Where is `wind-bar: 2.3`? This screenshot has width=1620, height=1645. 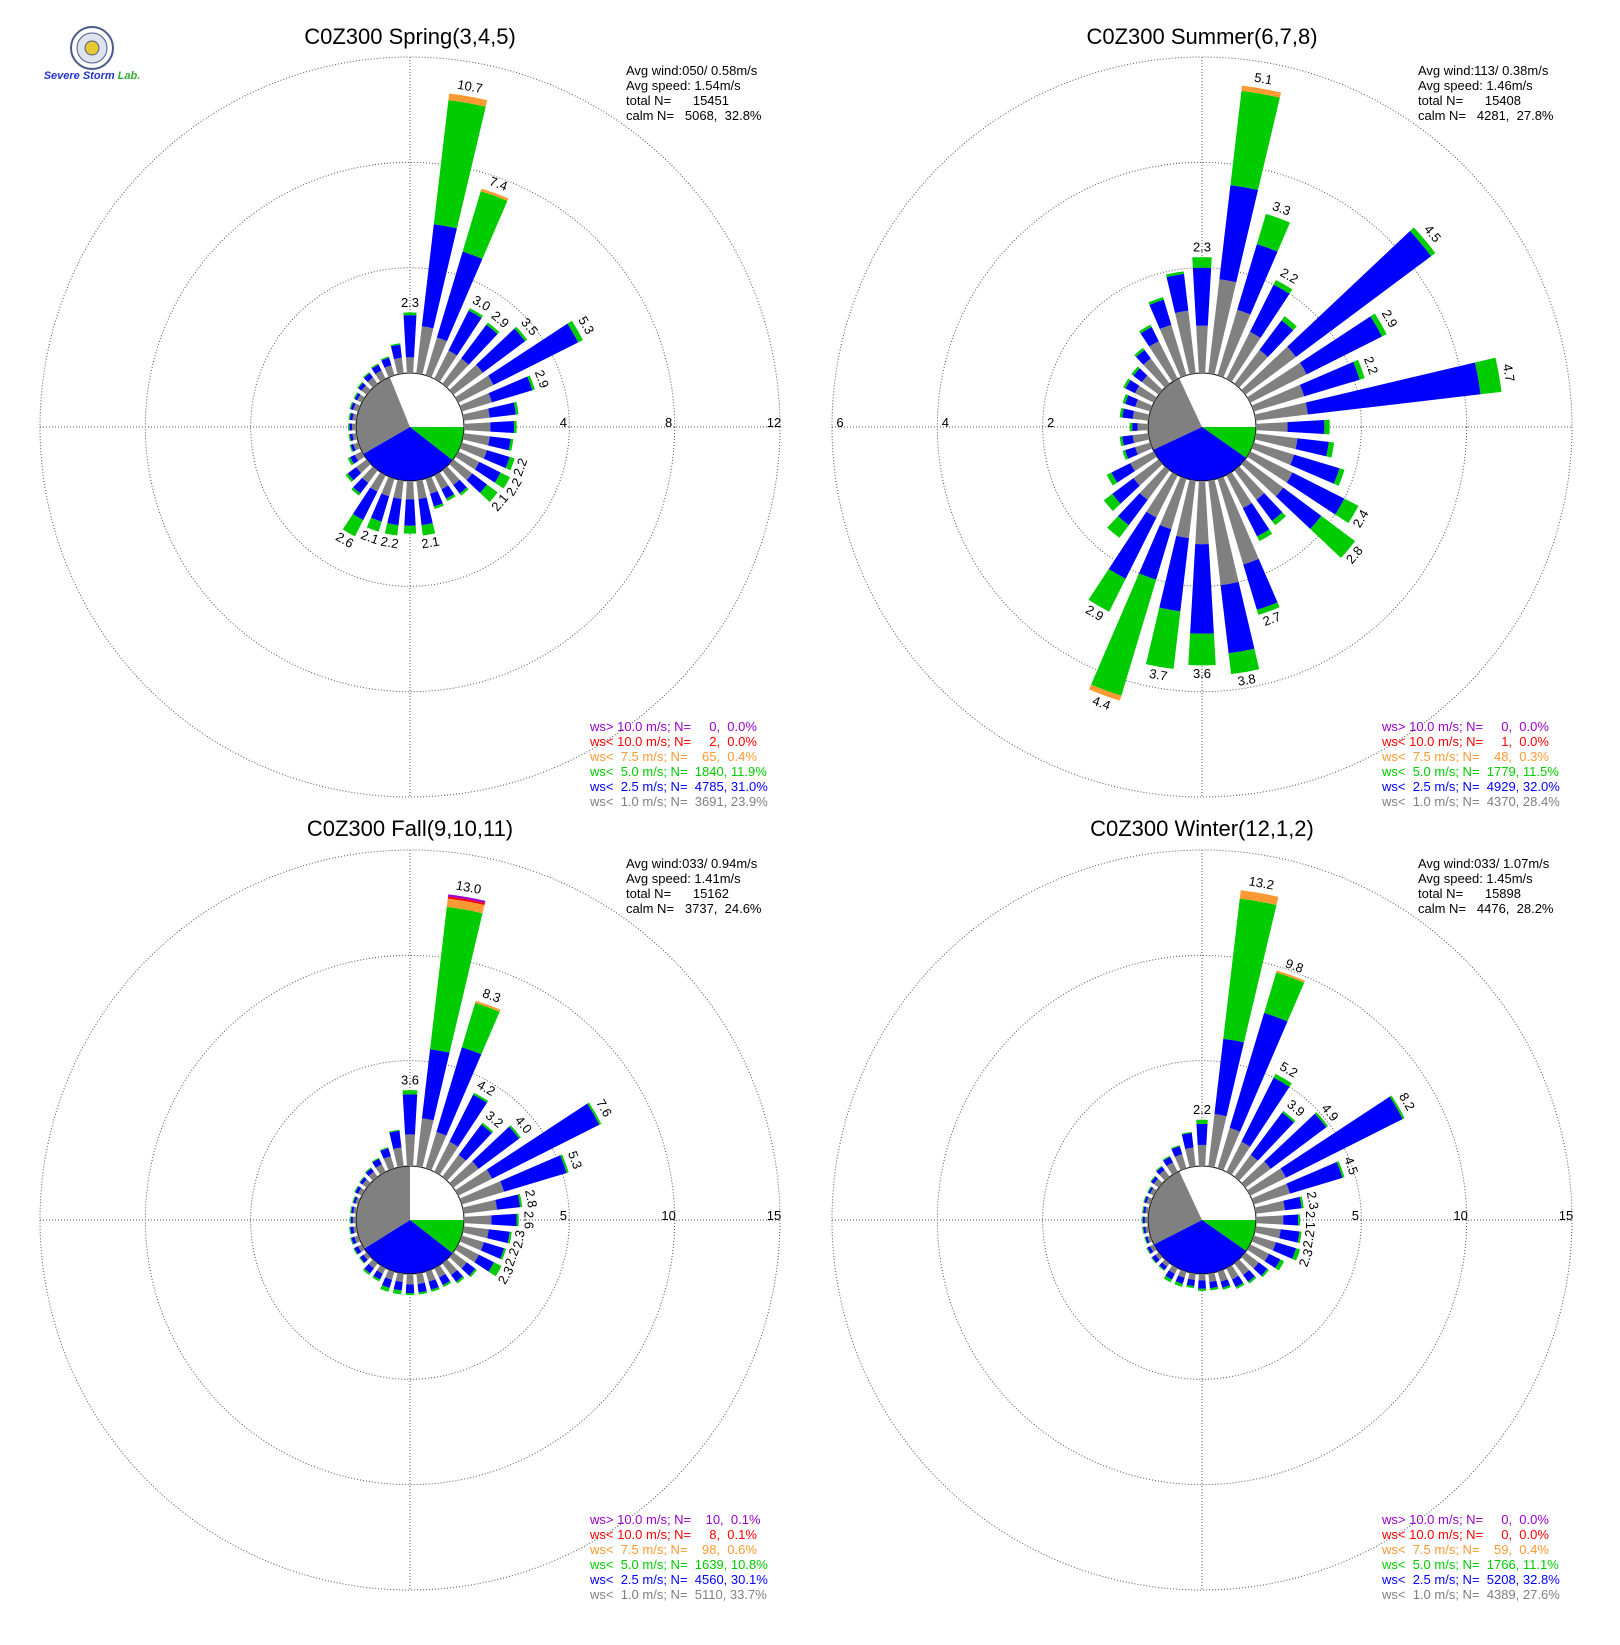 wind-bar: 2.3 is located at coordinates (495, 1237).